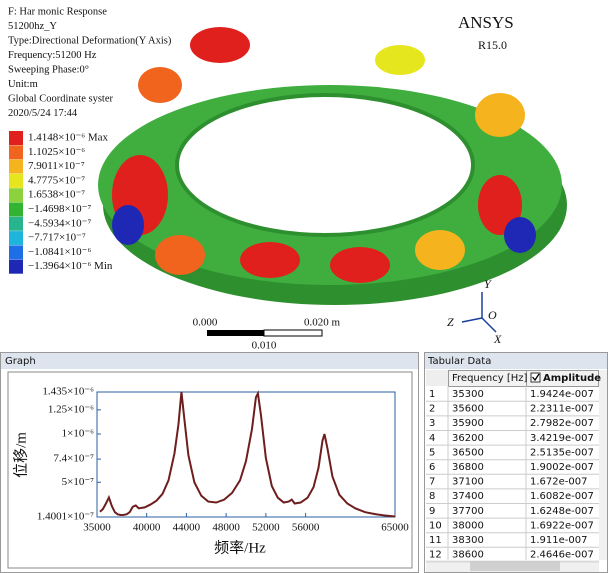 The height and width of the screenshot is (573, 608). Describe the element at coordinates (70, 266) in the screenshot. I see `legend-label: −1.3964×10⁻⁶ Min` at that location.